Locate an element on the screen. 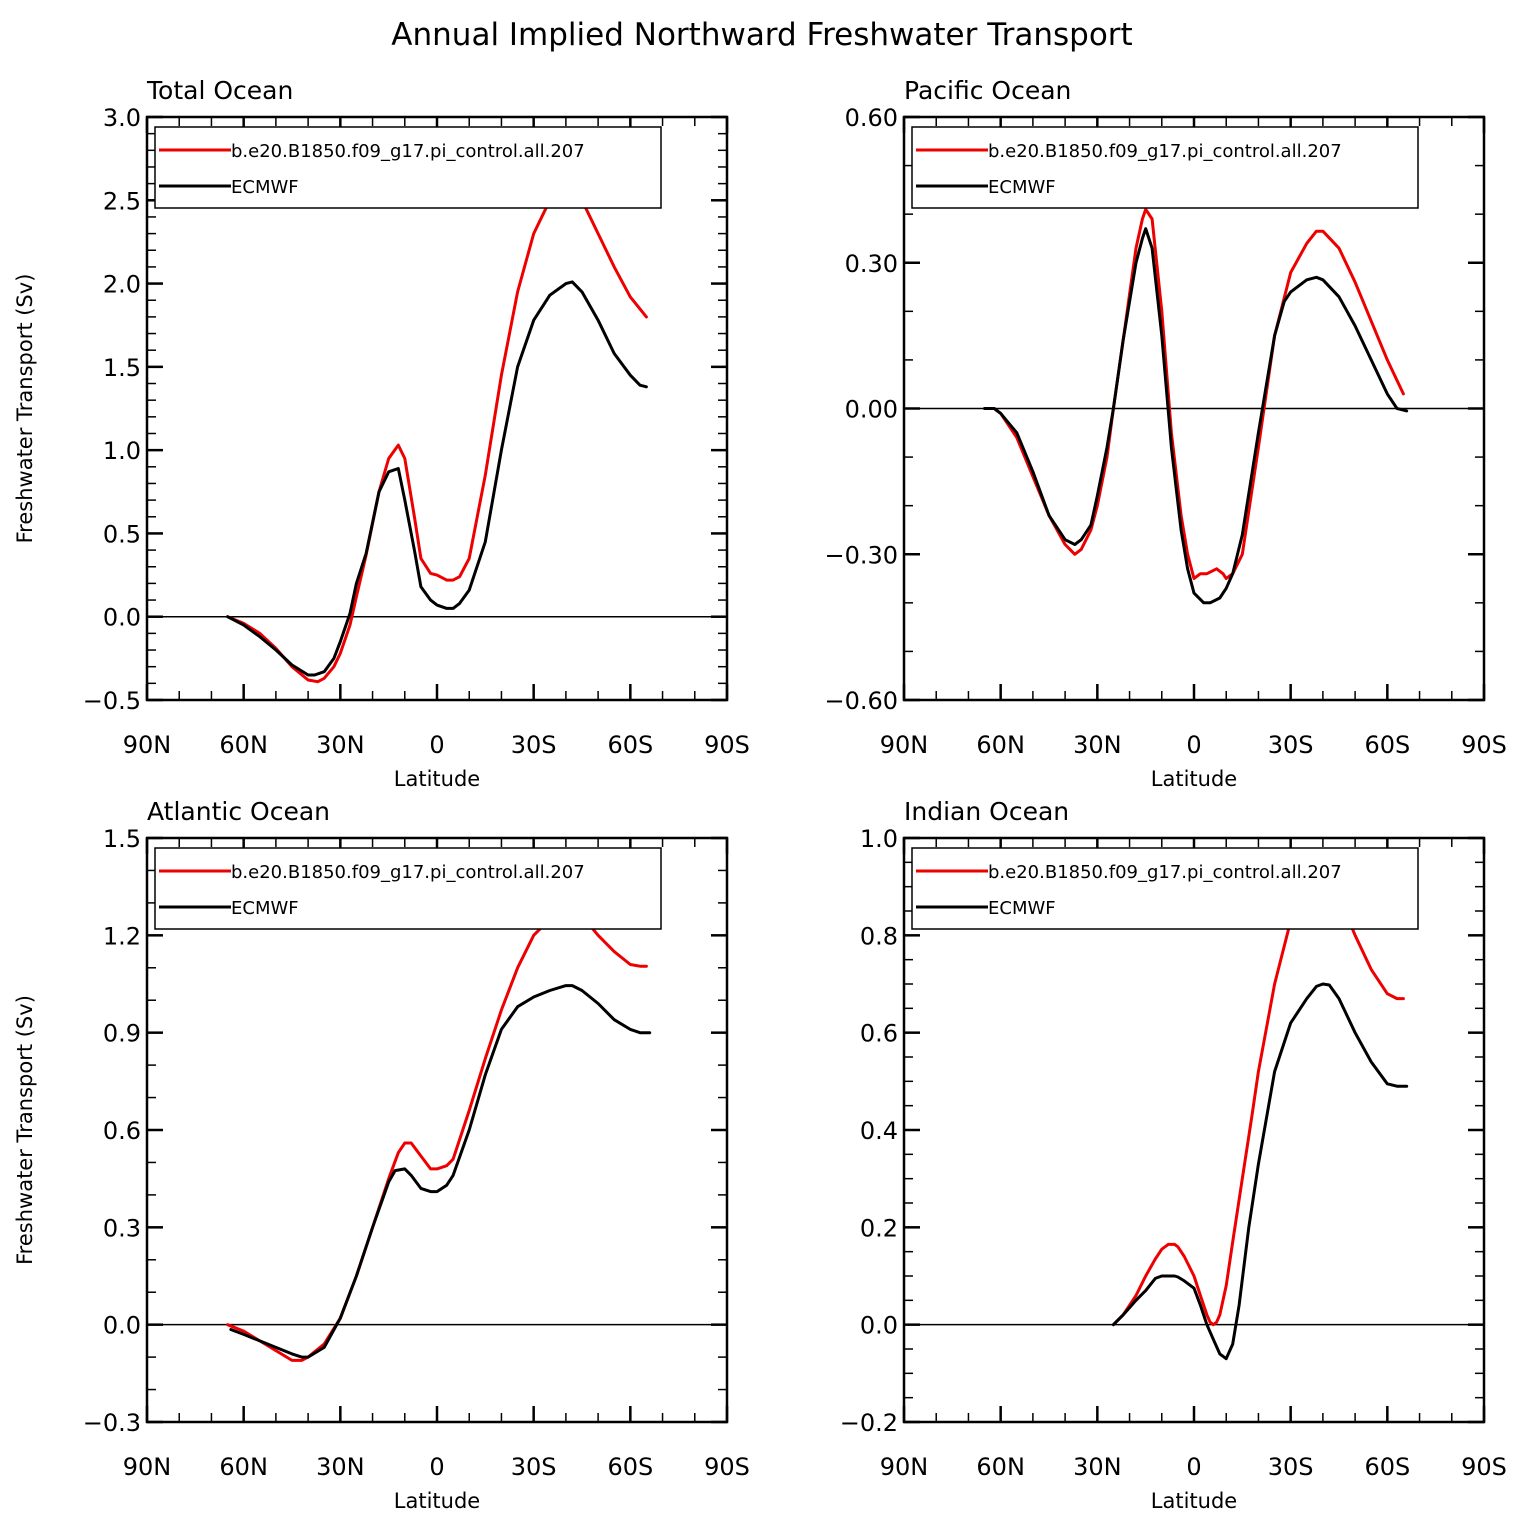 The width and height of the screenshot is (1524, 1527). y-tick-label: 0.60 is located at coordinates (871, 118).